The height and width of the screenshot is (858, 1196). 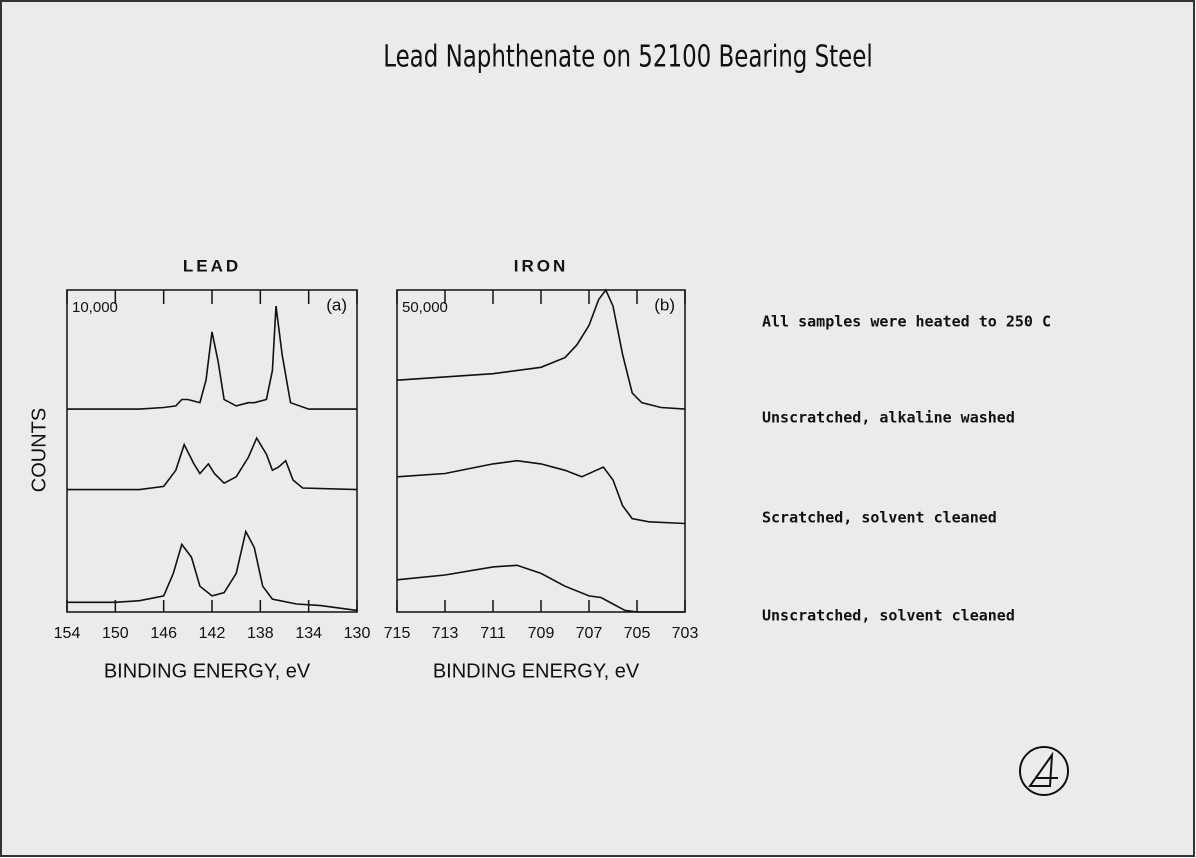 What do you see at coordinates (637, 633) in the screenshot?
I see `x-tick-label: 705` at bounding box center [637, 633].